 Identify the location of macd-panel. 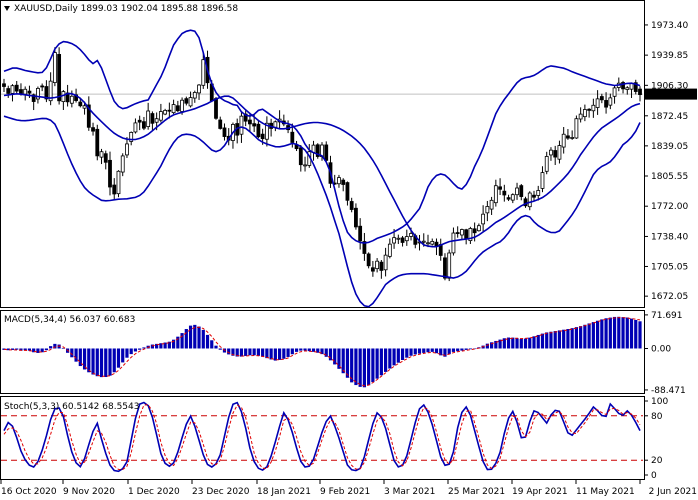
(322, 352).